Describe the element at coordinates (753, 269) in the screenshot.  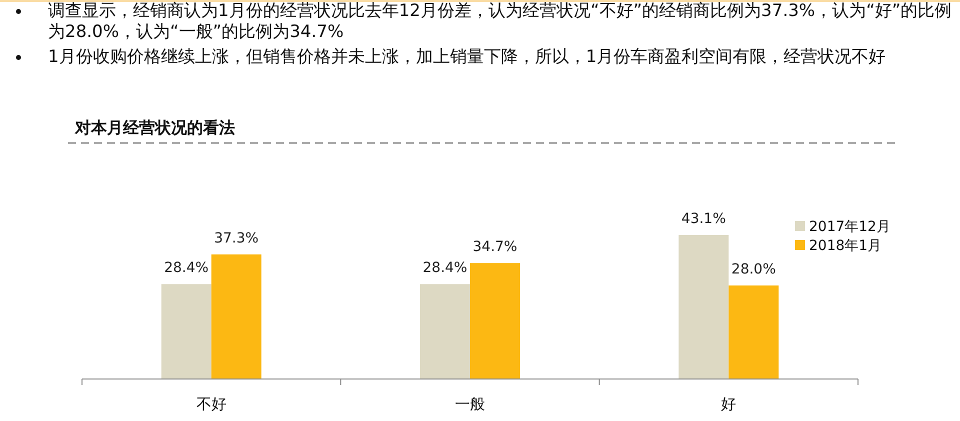
I see `data-label: 28.0%` at that location.